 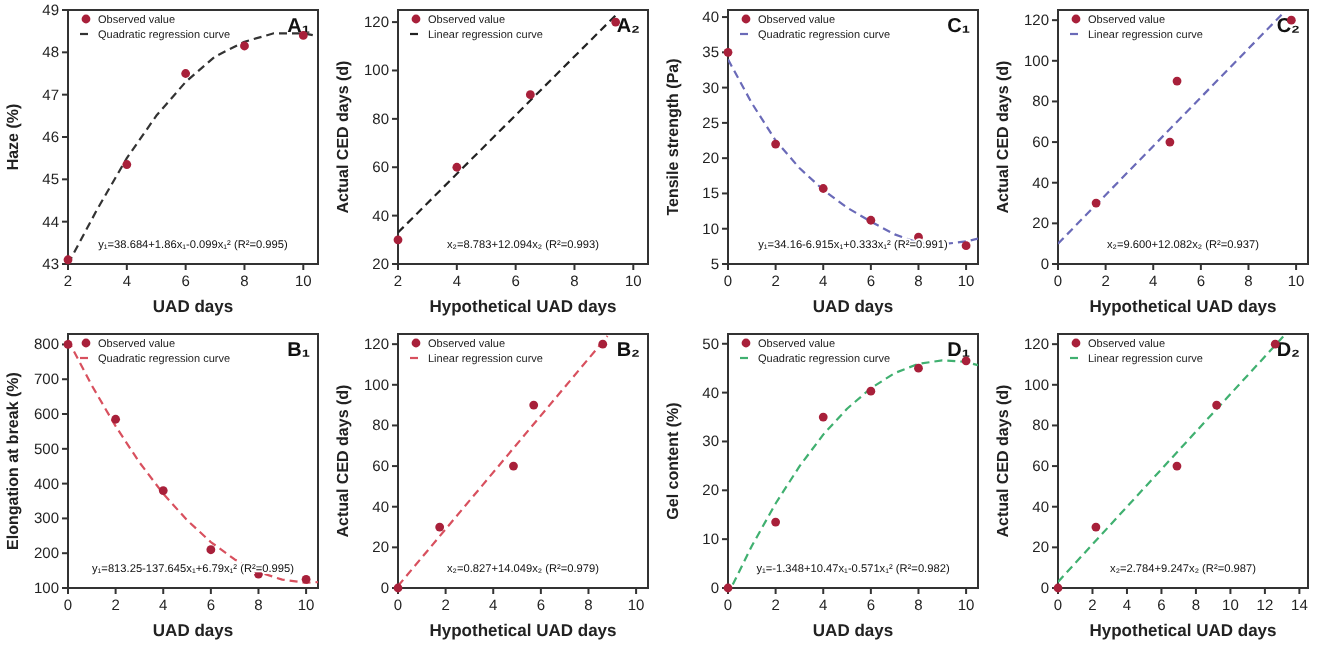 I want to click on y-axis-title: Elongation at break (%), so click(x=13, y=460).